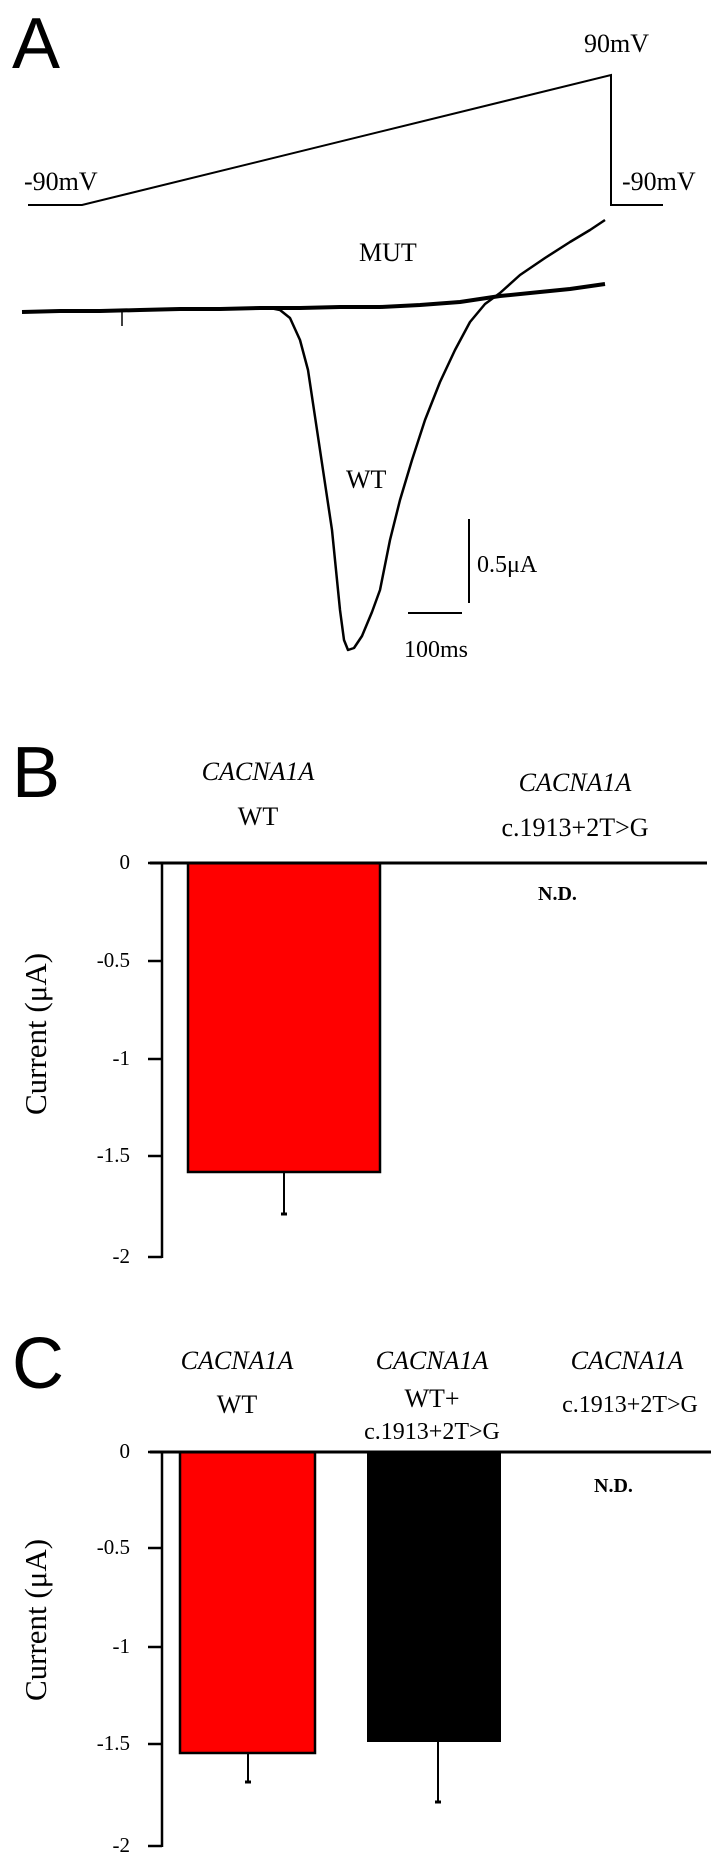  Describe the element at coordinates (313, 298) in the screenshot. I see `mut-current-trace` at that location.